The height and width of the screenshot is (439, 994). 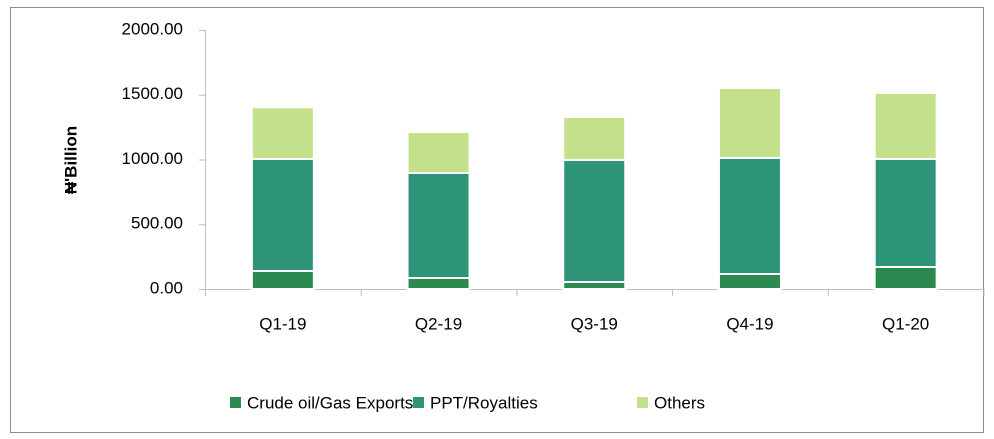 What do you see at coordinates (438, 323) in the screenshot?
I see `x-tick-label: Q2-19` at bounding box center [438, 323].